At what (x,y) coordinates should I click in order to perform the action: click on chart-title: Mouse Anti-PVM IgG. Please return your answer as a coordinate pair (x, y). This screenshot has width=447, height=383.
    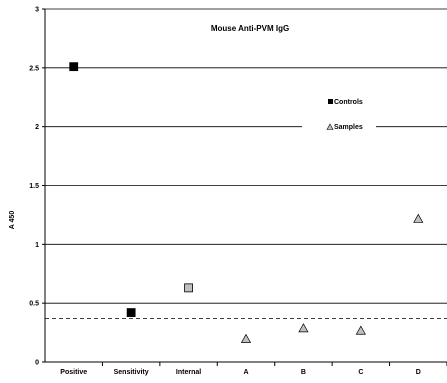
    Looking at the image, I should click on (250, 28).